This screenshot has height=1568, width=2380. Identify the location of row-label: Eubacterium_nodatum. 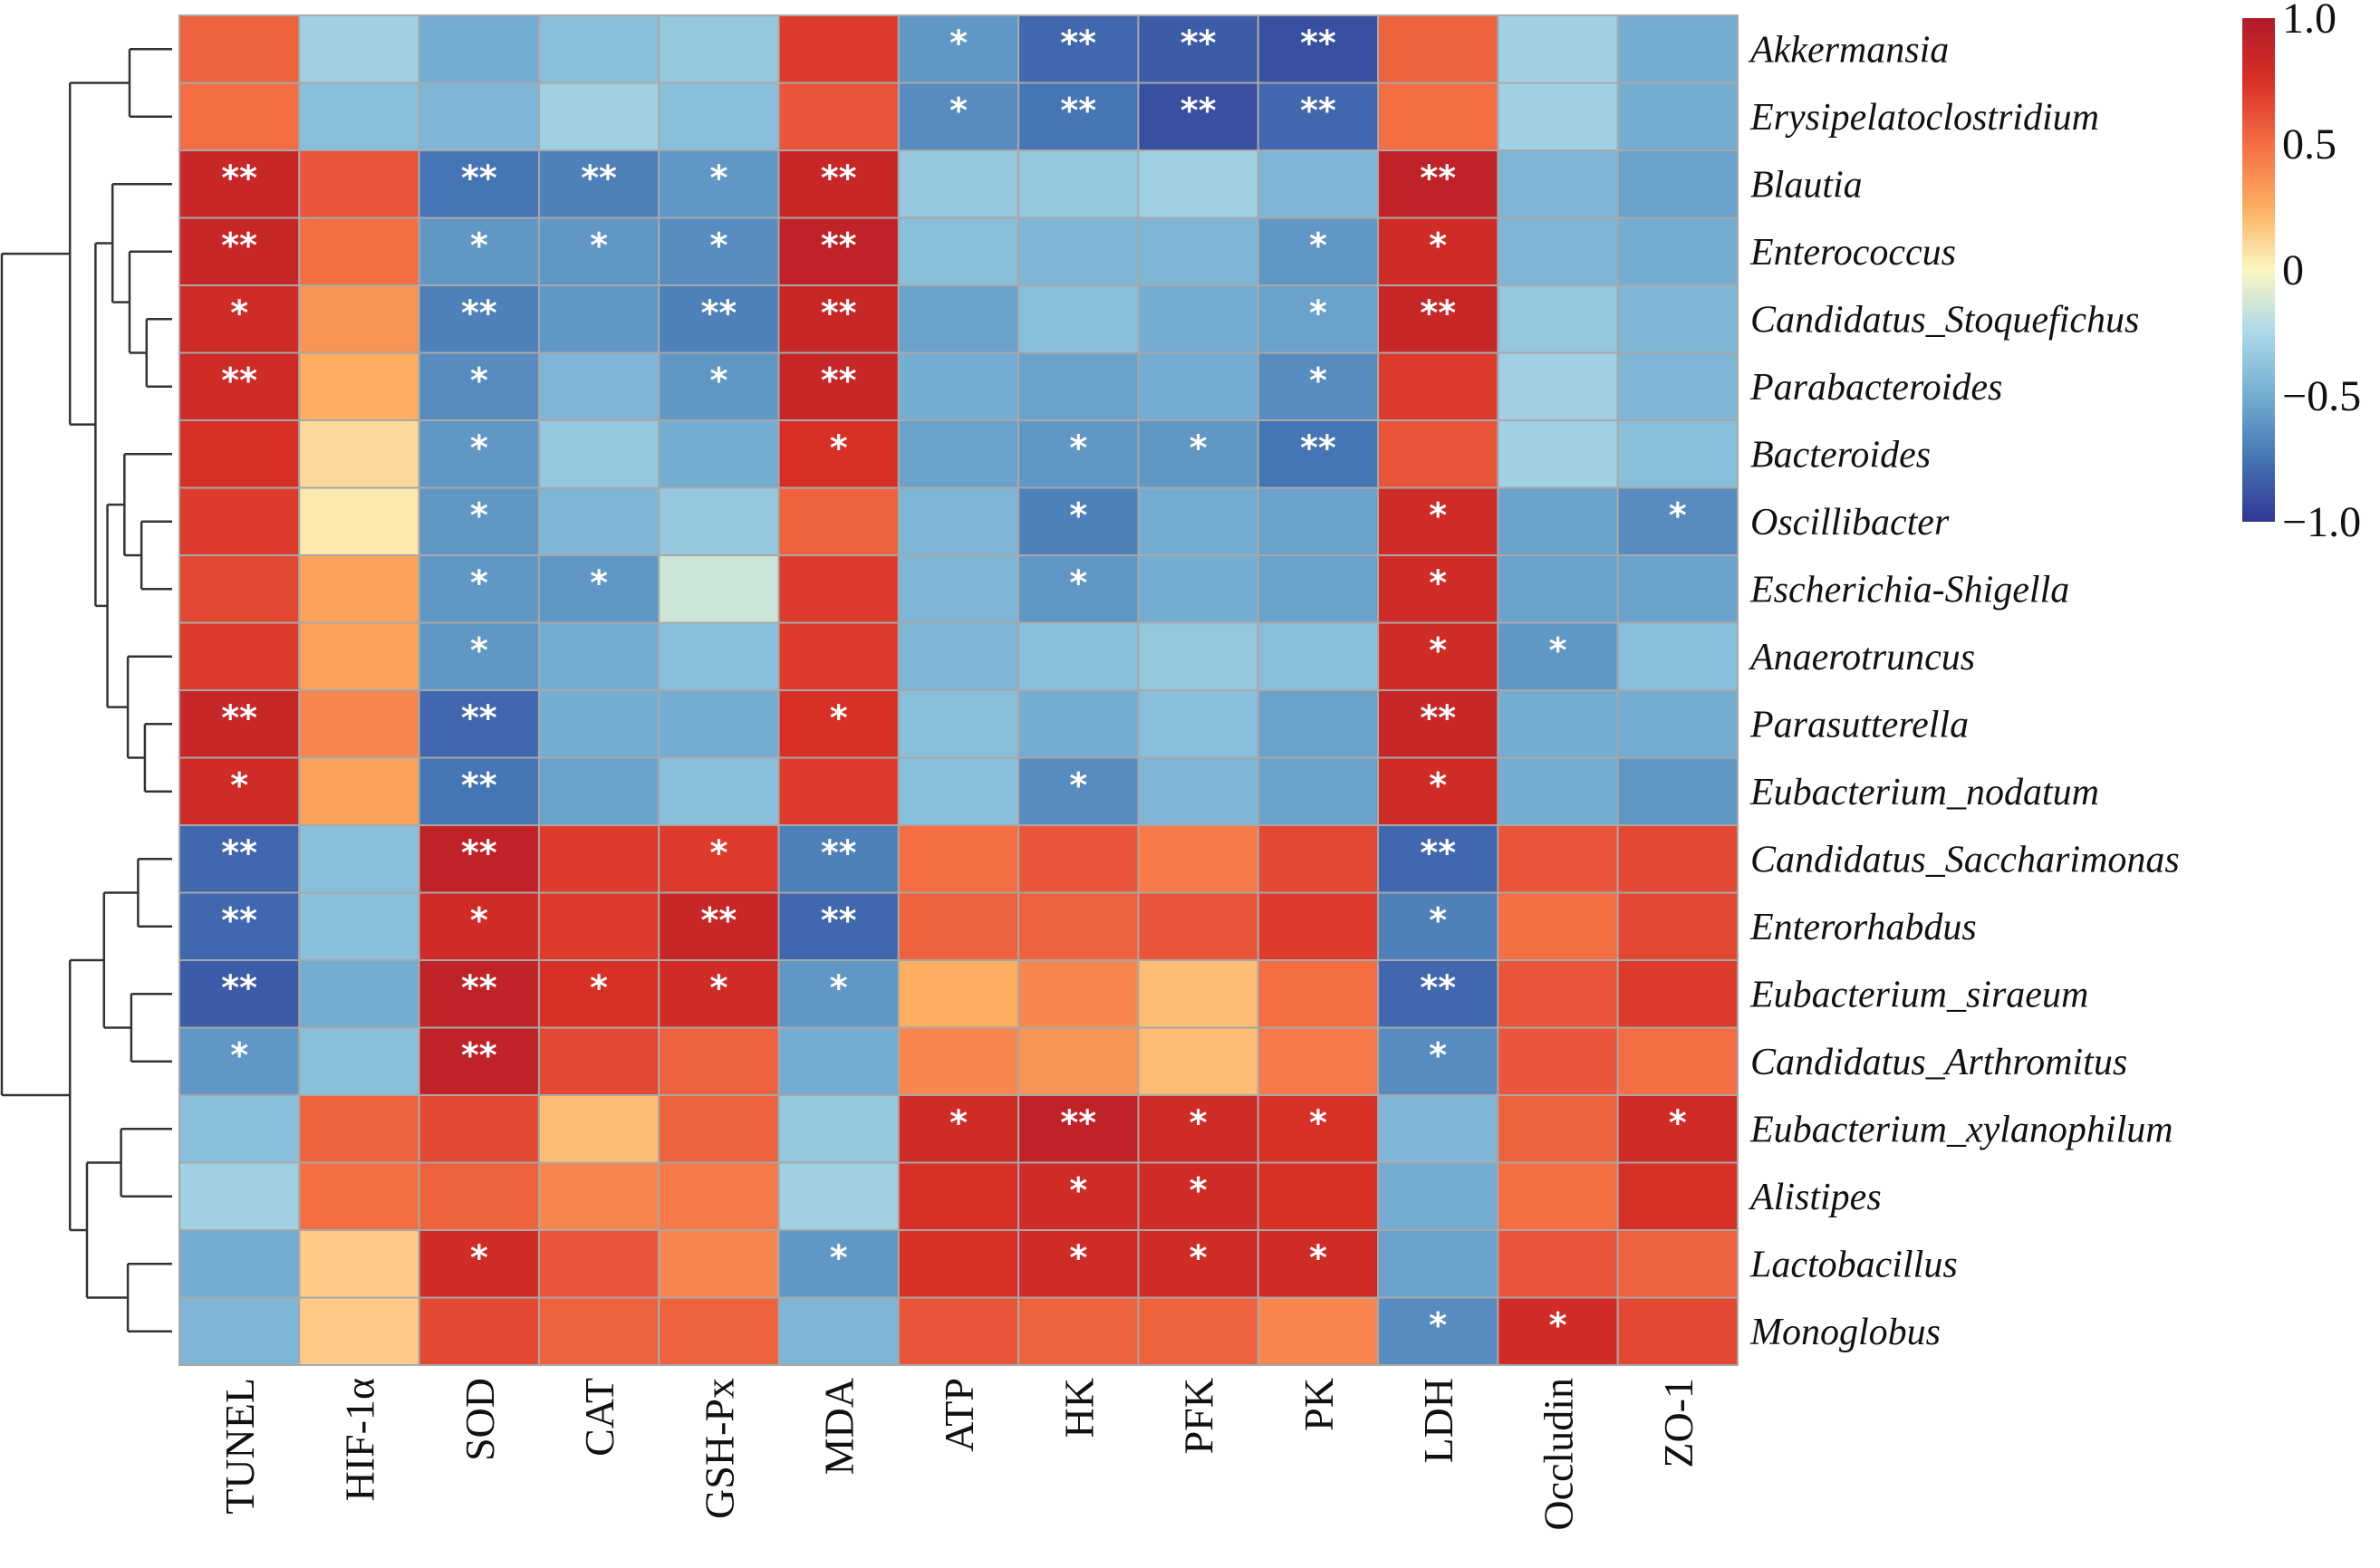
(1924, 792).